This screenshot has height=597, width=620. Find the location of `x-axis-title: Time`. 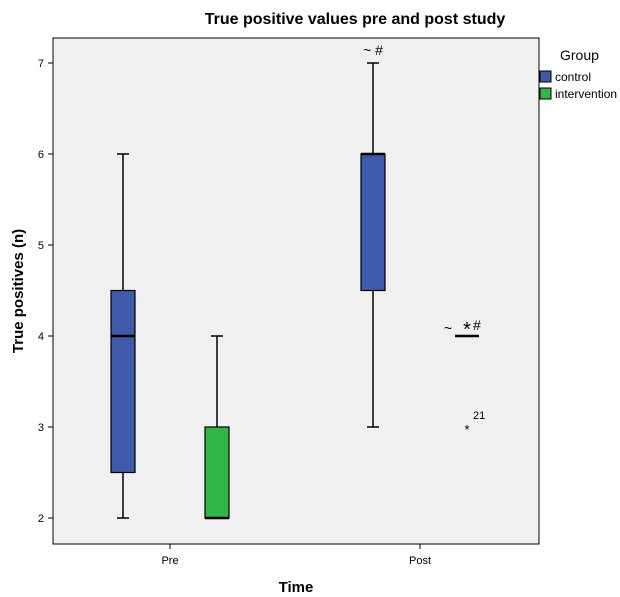

x-axis-title: Time is located at coordinates (296, 587).